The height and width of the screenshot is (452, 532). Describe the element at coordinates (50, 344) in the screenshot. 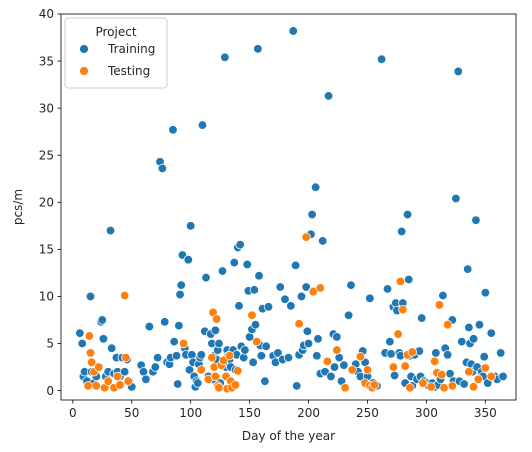

I see `y-tick-label: 5` at that location.